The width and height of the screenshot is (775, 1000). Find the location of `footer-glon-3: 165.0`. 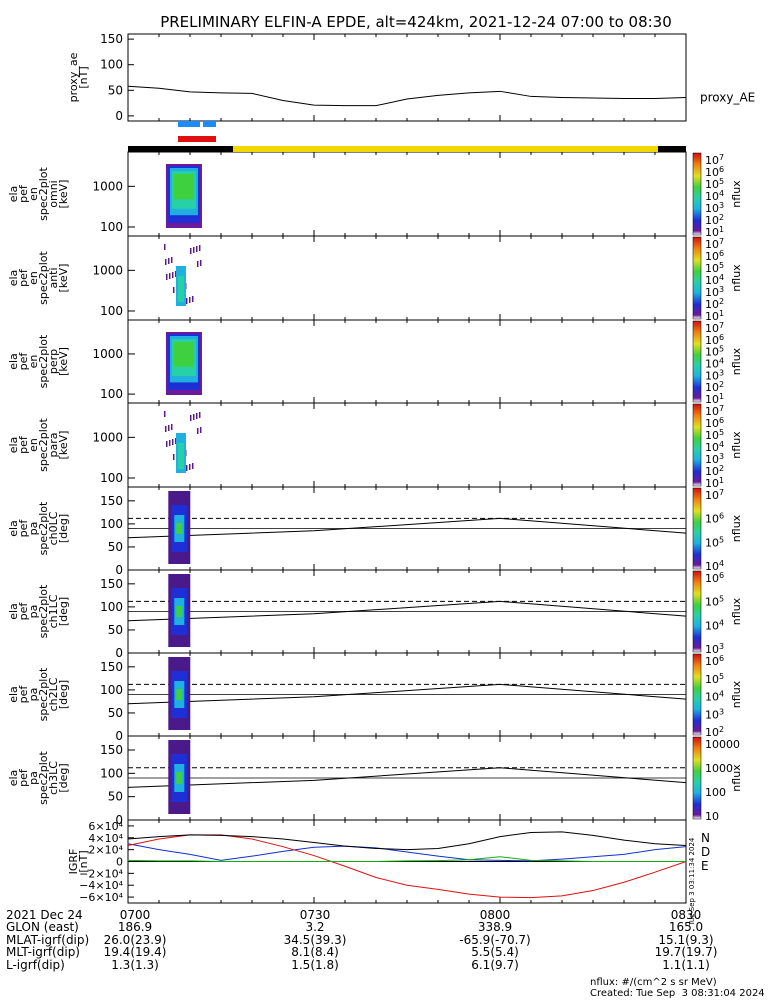

footer-glon-3: 165.0 is located at coordinates (686, 927).